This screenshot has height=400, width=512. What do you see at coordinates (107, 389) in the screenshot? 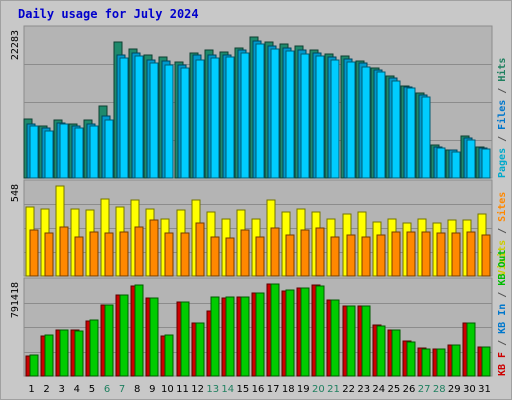
I see `x-tick-label-day-6: 6` at bounding box center [107, 389].